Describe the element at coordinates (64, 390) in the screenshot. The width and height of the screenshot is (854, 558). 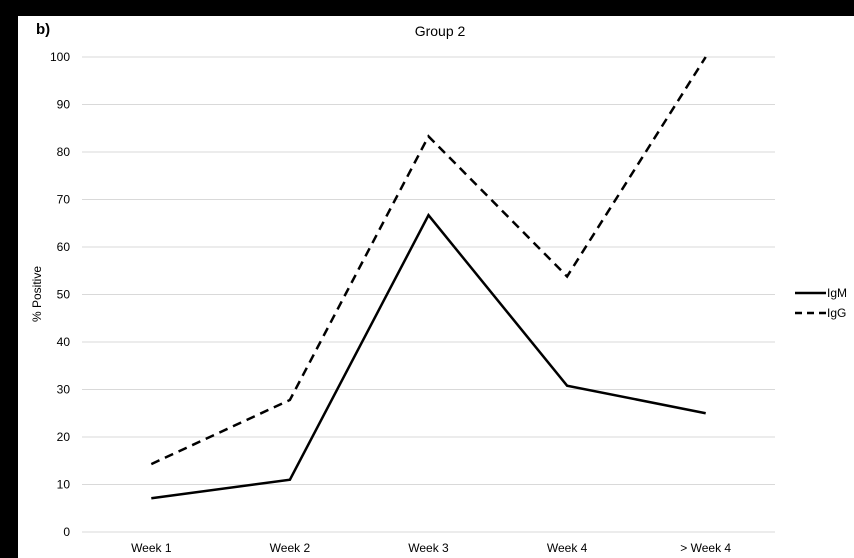
I see `y-tick-label: 30` at that location.